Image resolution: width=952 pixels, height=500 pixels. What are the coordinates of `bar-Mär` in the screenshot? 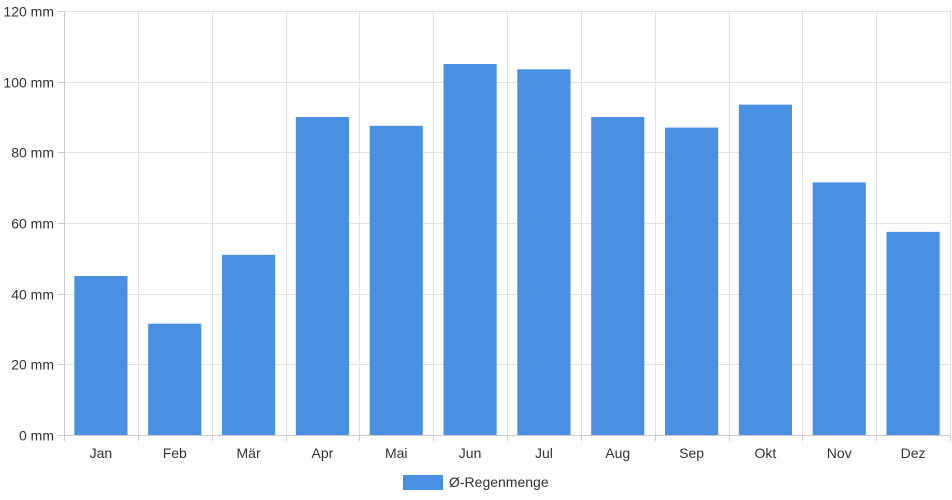 It's located at (249, 344).